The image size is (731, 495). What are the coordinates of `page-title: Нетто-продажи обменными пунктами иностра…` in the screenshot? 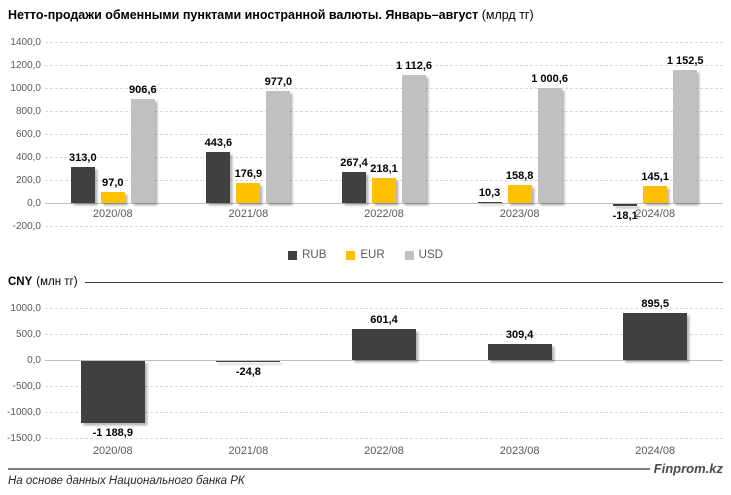 It's located at (271, 15).